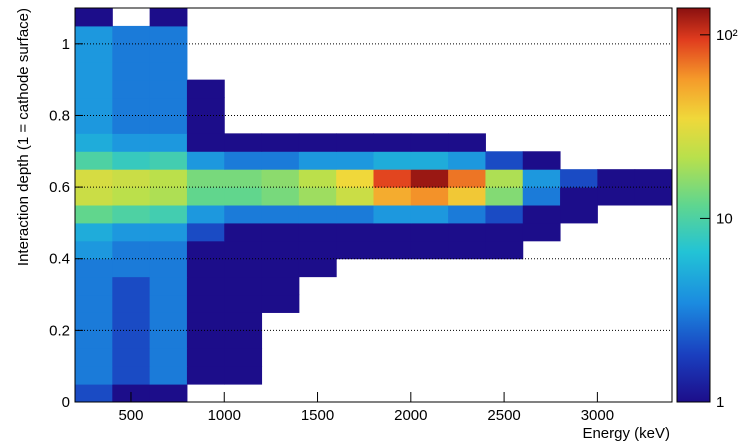  Describe the element at coordinates (66, 402) in the screenshot. I see `y-tick-label: 0` at that location.